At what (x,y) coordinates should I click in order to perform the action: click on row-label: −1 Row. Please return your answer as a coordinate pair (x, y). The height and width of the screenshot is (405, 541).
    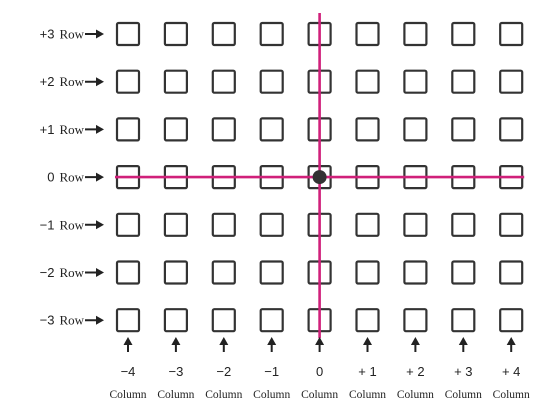
    Looking at the image, I should click on (72, 224).